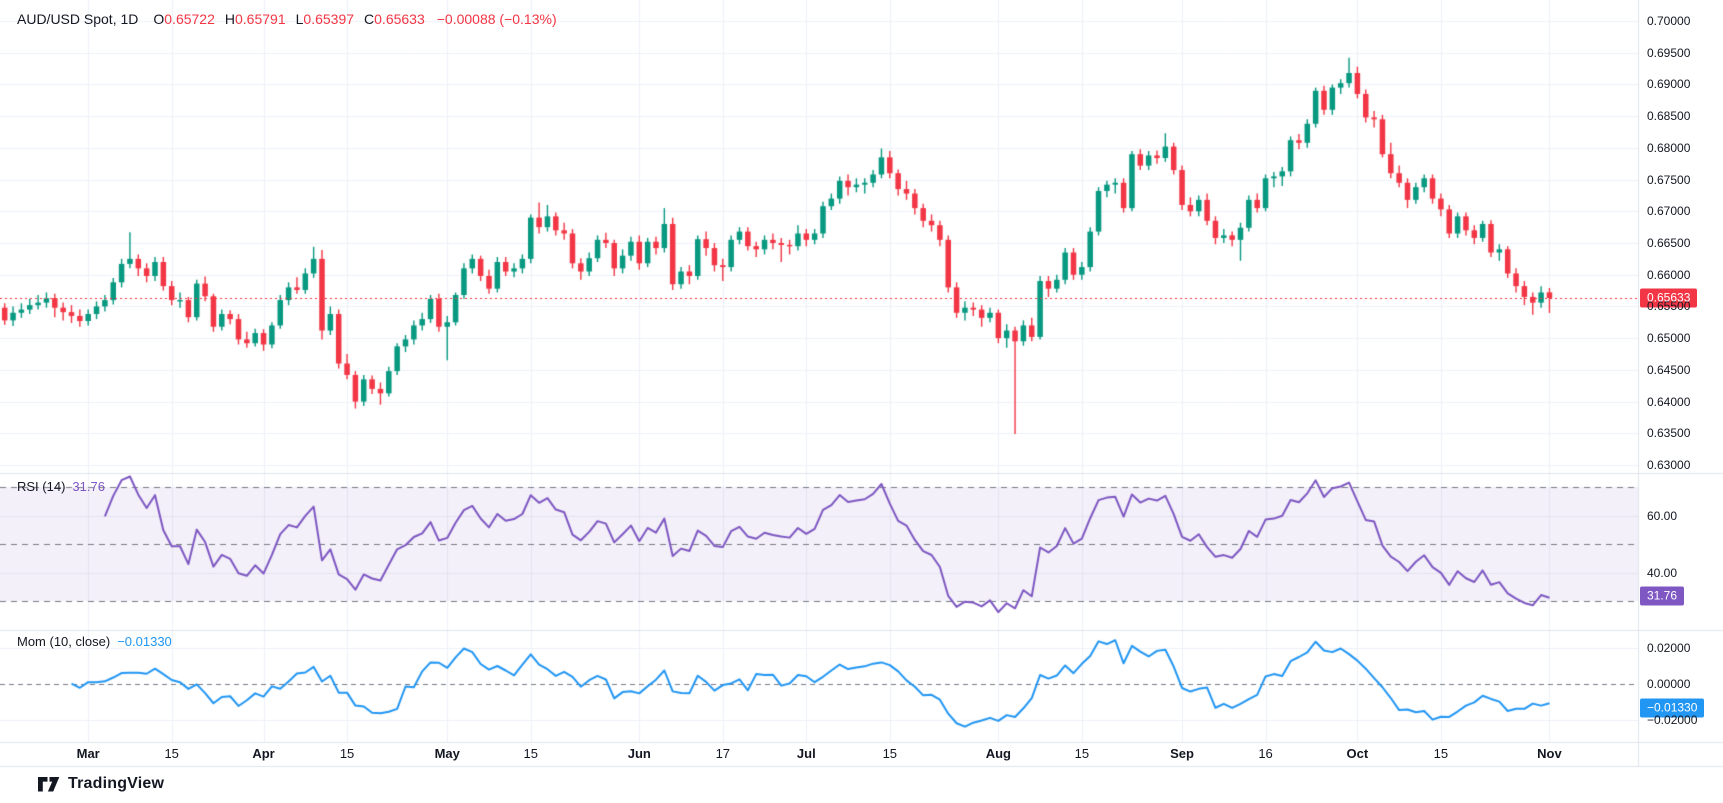 The width and height of the screenshot is (1723, 803). I want to click on time-axis-label: Sep, so click(1182, 753).